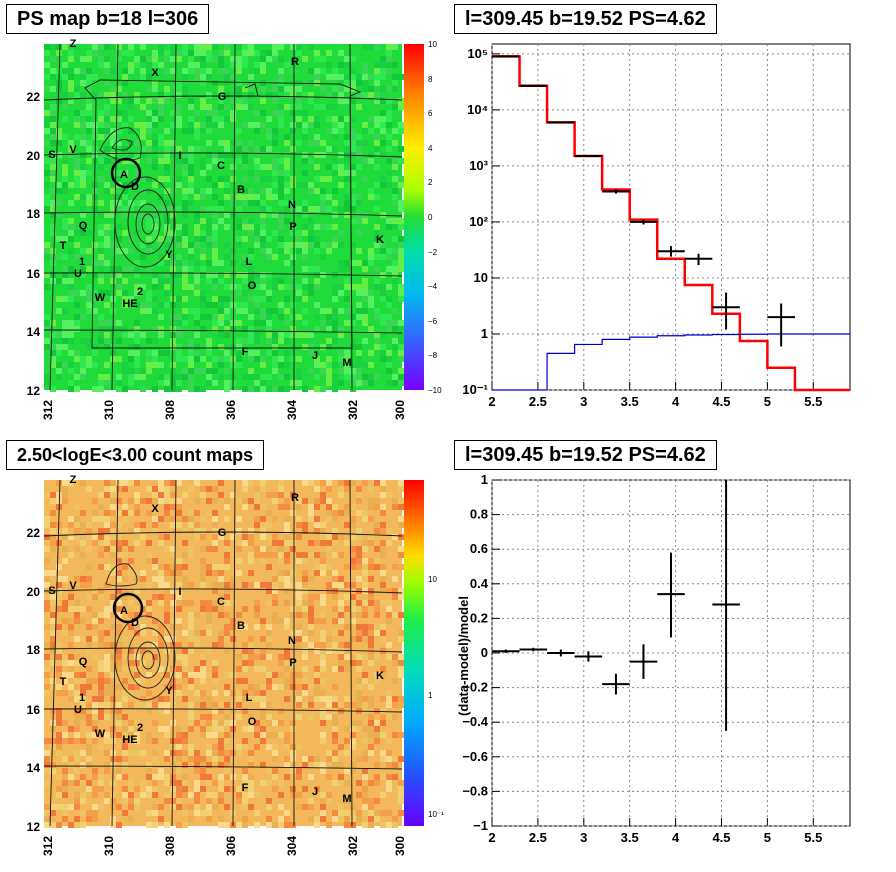 This screenshot has height=872, width=896. I want to click on ps-colorbar-tick: −8, so click(433, 355).